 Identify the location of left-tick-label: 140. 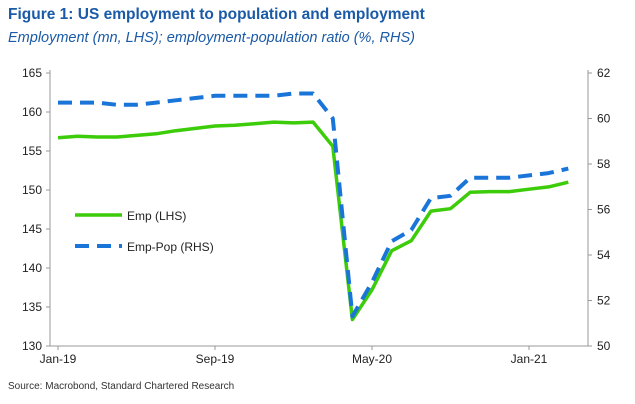
(32, 268).